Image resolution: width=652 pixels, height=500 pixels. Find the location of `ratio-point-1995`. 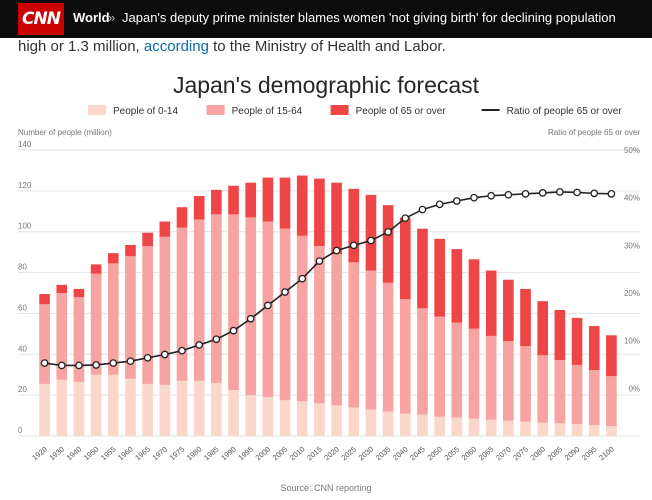

ratio-point-1995 is located at coordinates (250, 318).